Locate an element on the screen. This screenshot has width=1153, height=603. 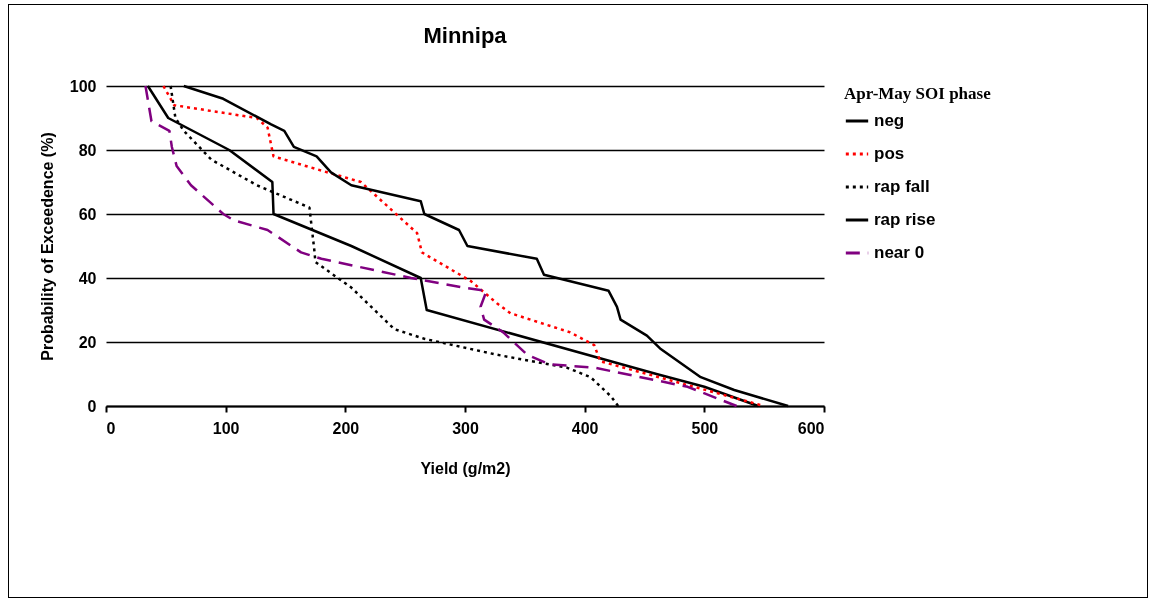
legend-label: rap rise is located at coordinates (905, 219).